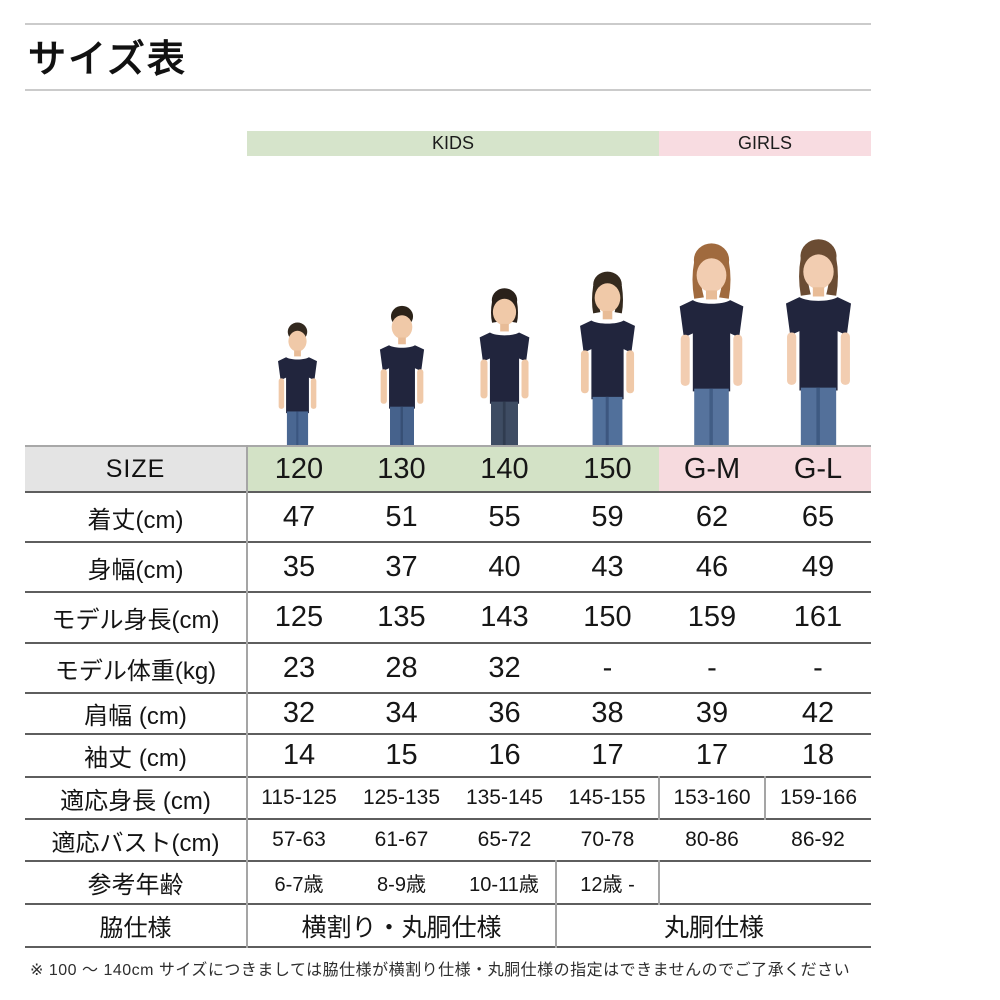 Image resolution: width=1000 pixels, height=1000 pixels. I want to click on value-cell: 153-160, so click(711, 798).